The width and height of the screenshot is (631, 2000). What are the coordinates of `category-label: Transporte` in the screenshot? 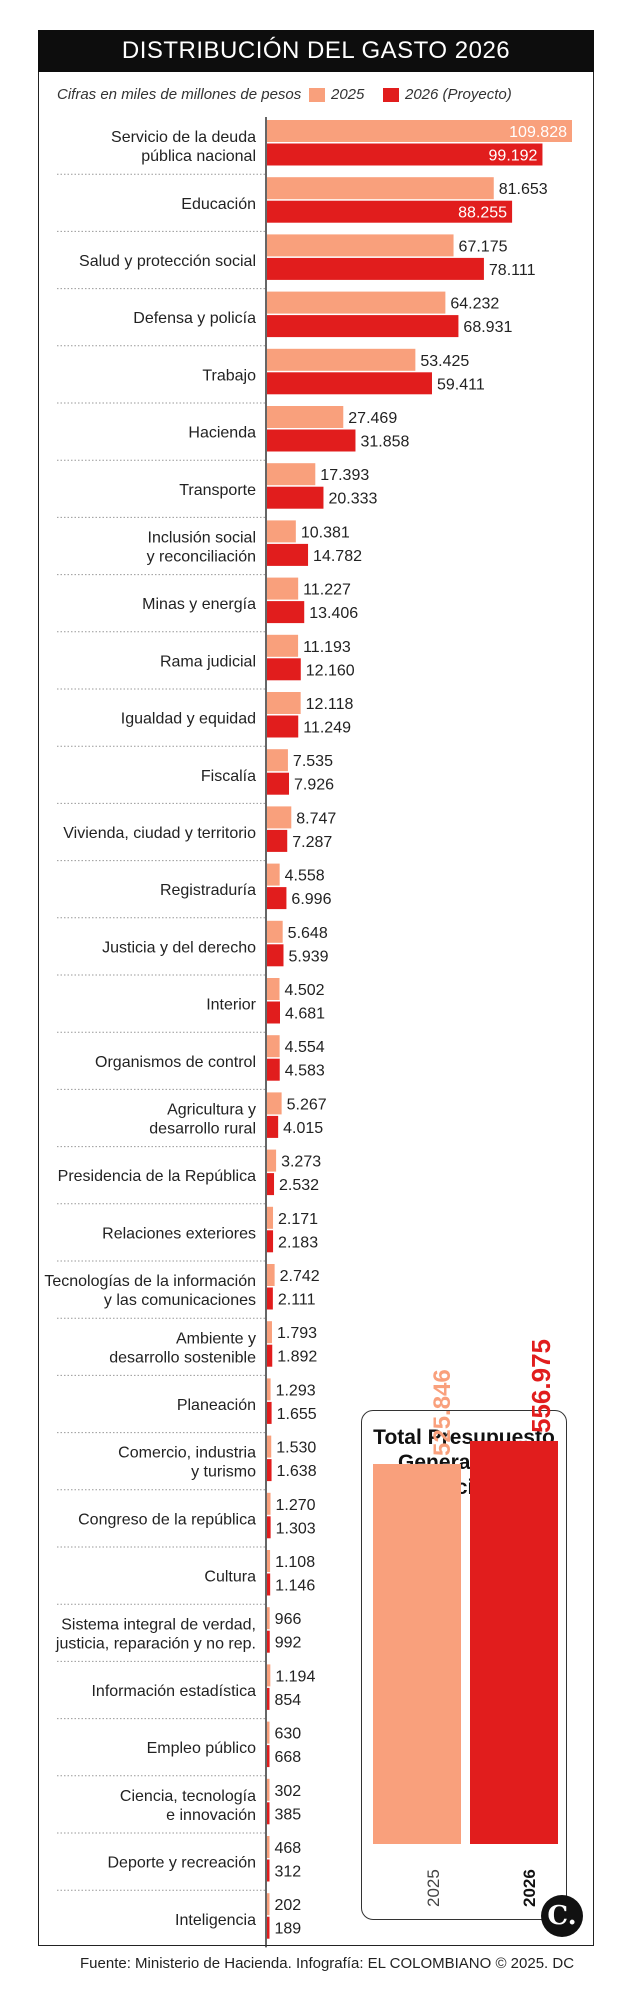 It's located at (217, 490).